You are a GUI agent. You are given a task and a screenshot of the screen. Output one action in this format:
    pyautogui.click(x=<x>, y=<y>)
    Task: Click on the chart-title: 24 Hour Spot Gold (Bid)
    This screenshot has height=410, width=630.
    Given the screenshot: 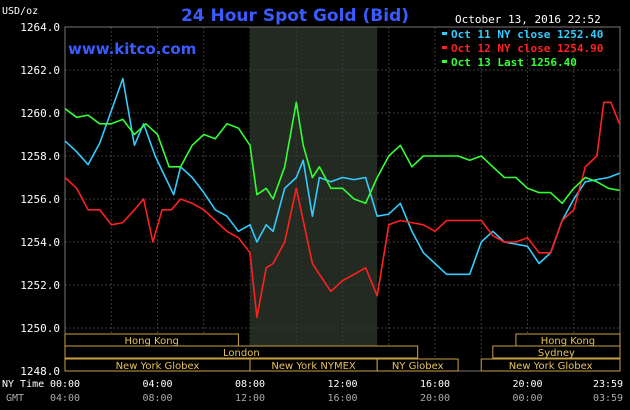 What is the action you would take?
    pyautogui.click(x=295, y=16)
    